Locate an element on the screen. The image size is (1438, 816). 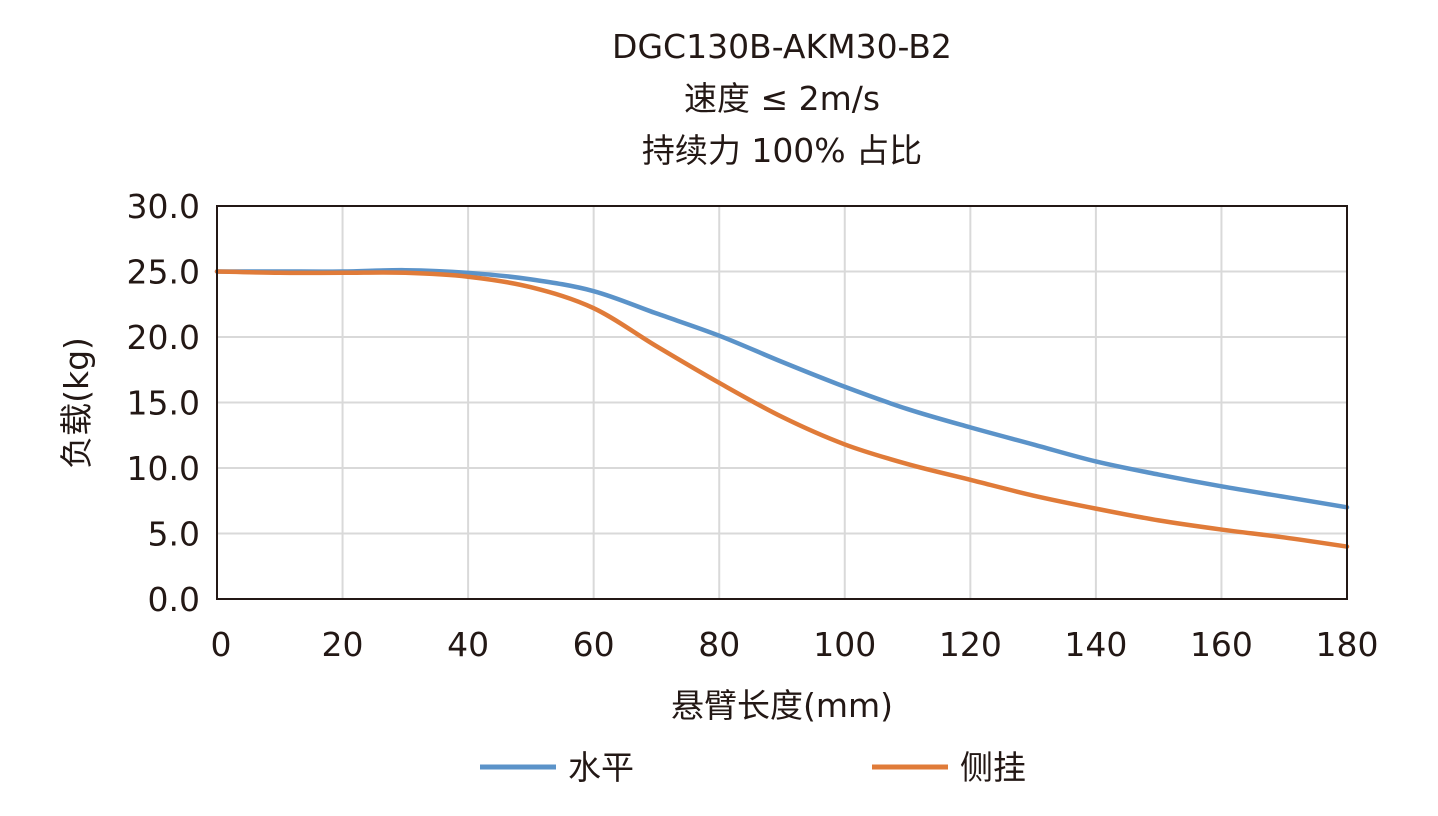
x-tick-label: 0 is located at coordinates (221, 644).